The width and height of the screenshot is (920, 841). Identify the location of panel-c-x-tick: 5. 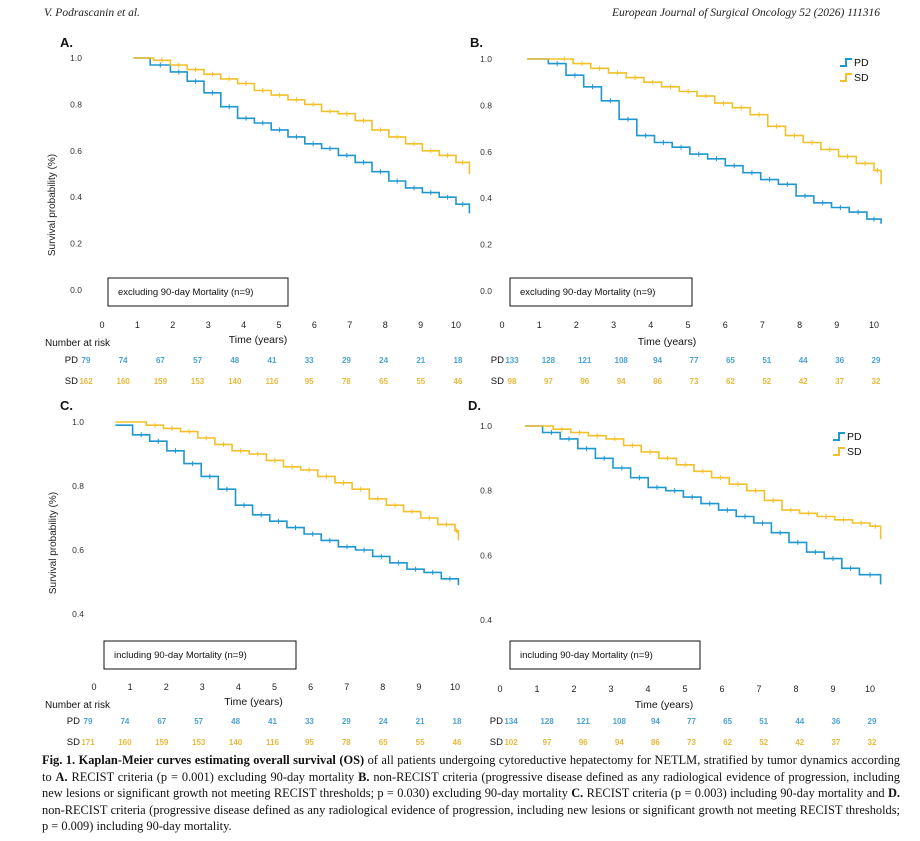
(274, 687).